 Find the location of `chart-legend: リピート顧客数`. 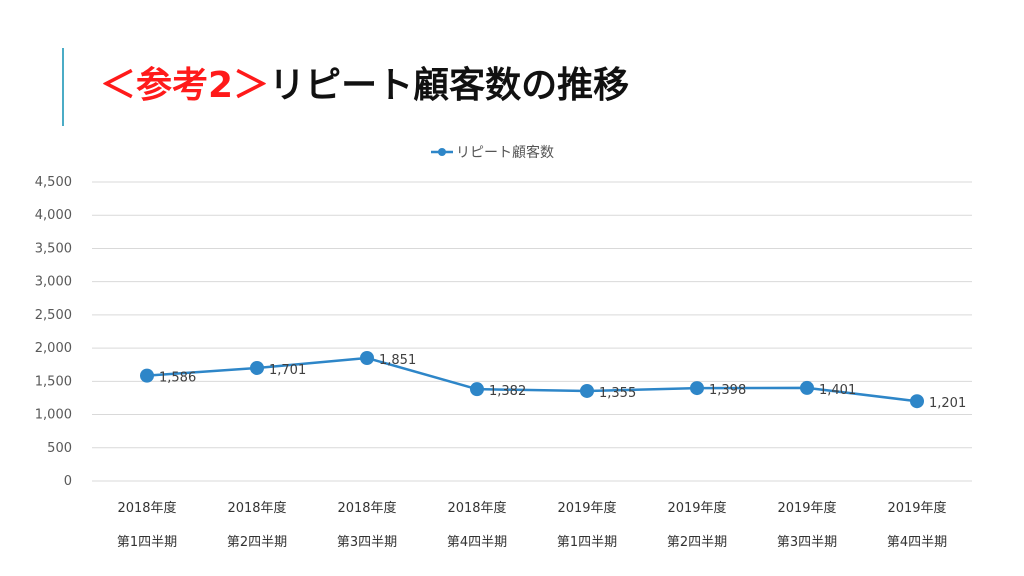

chart-legend: リピート顧客数 is located at coordinates (492, 152).